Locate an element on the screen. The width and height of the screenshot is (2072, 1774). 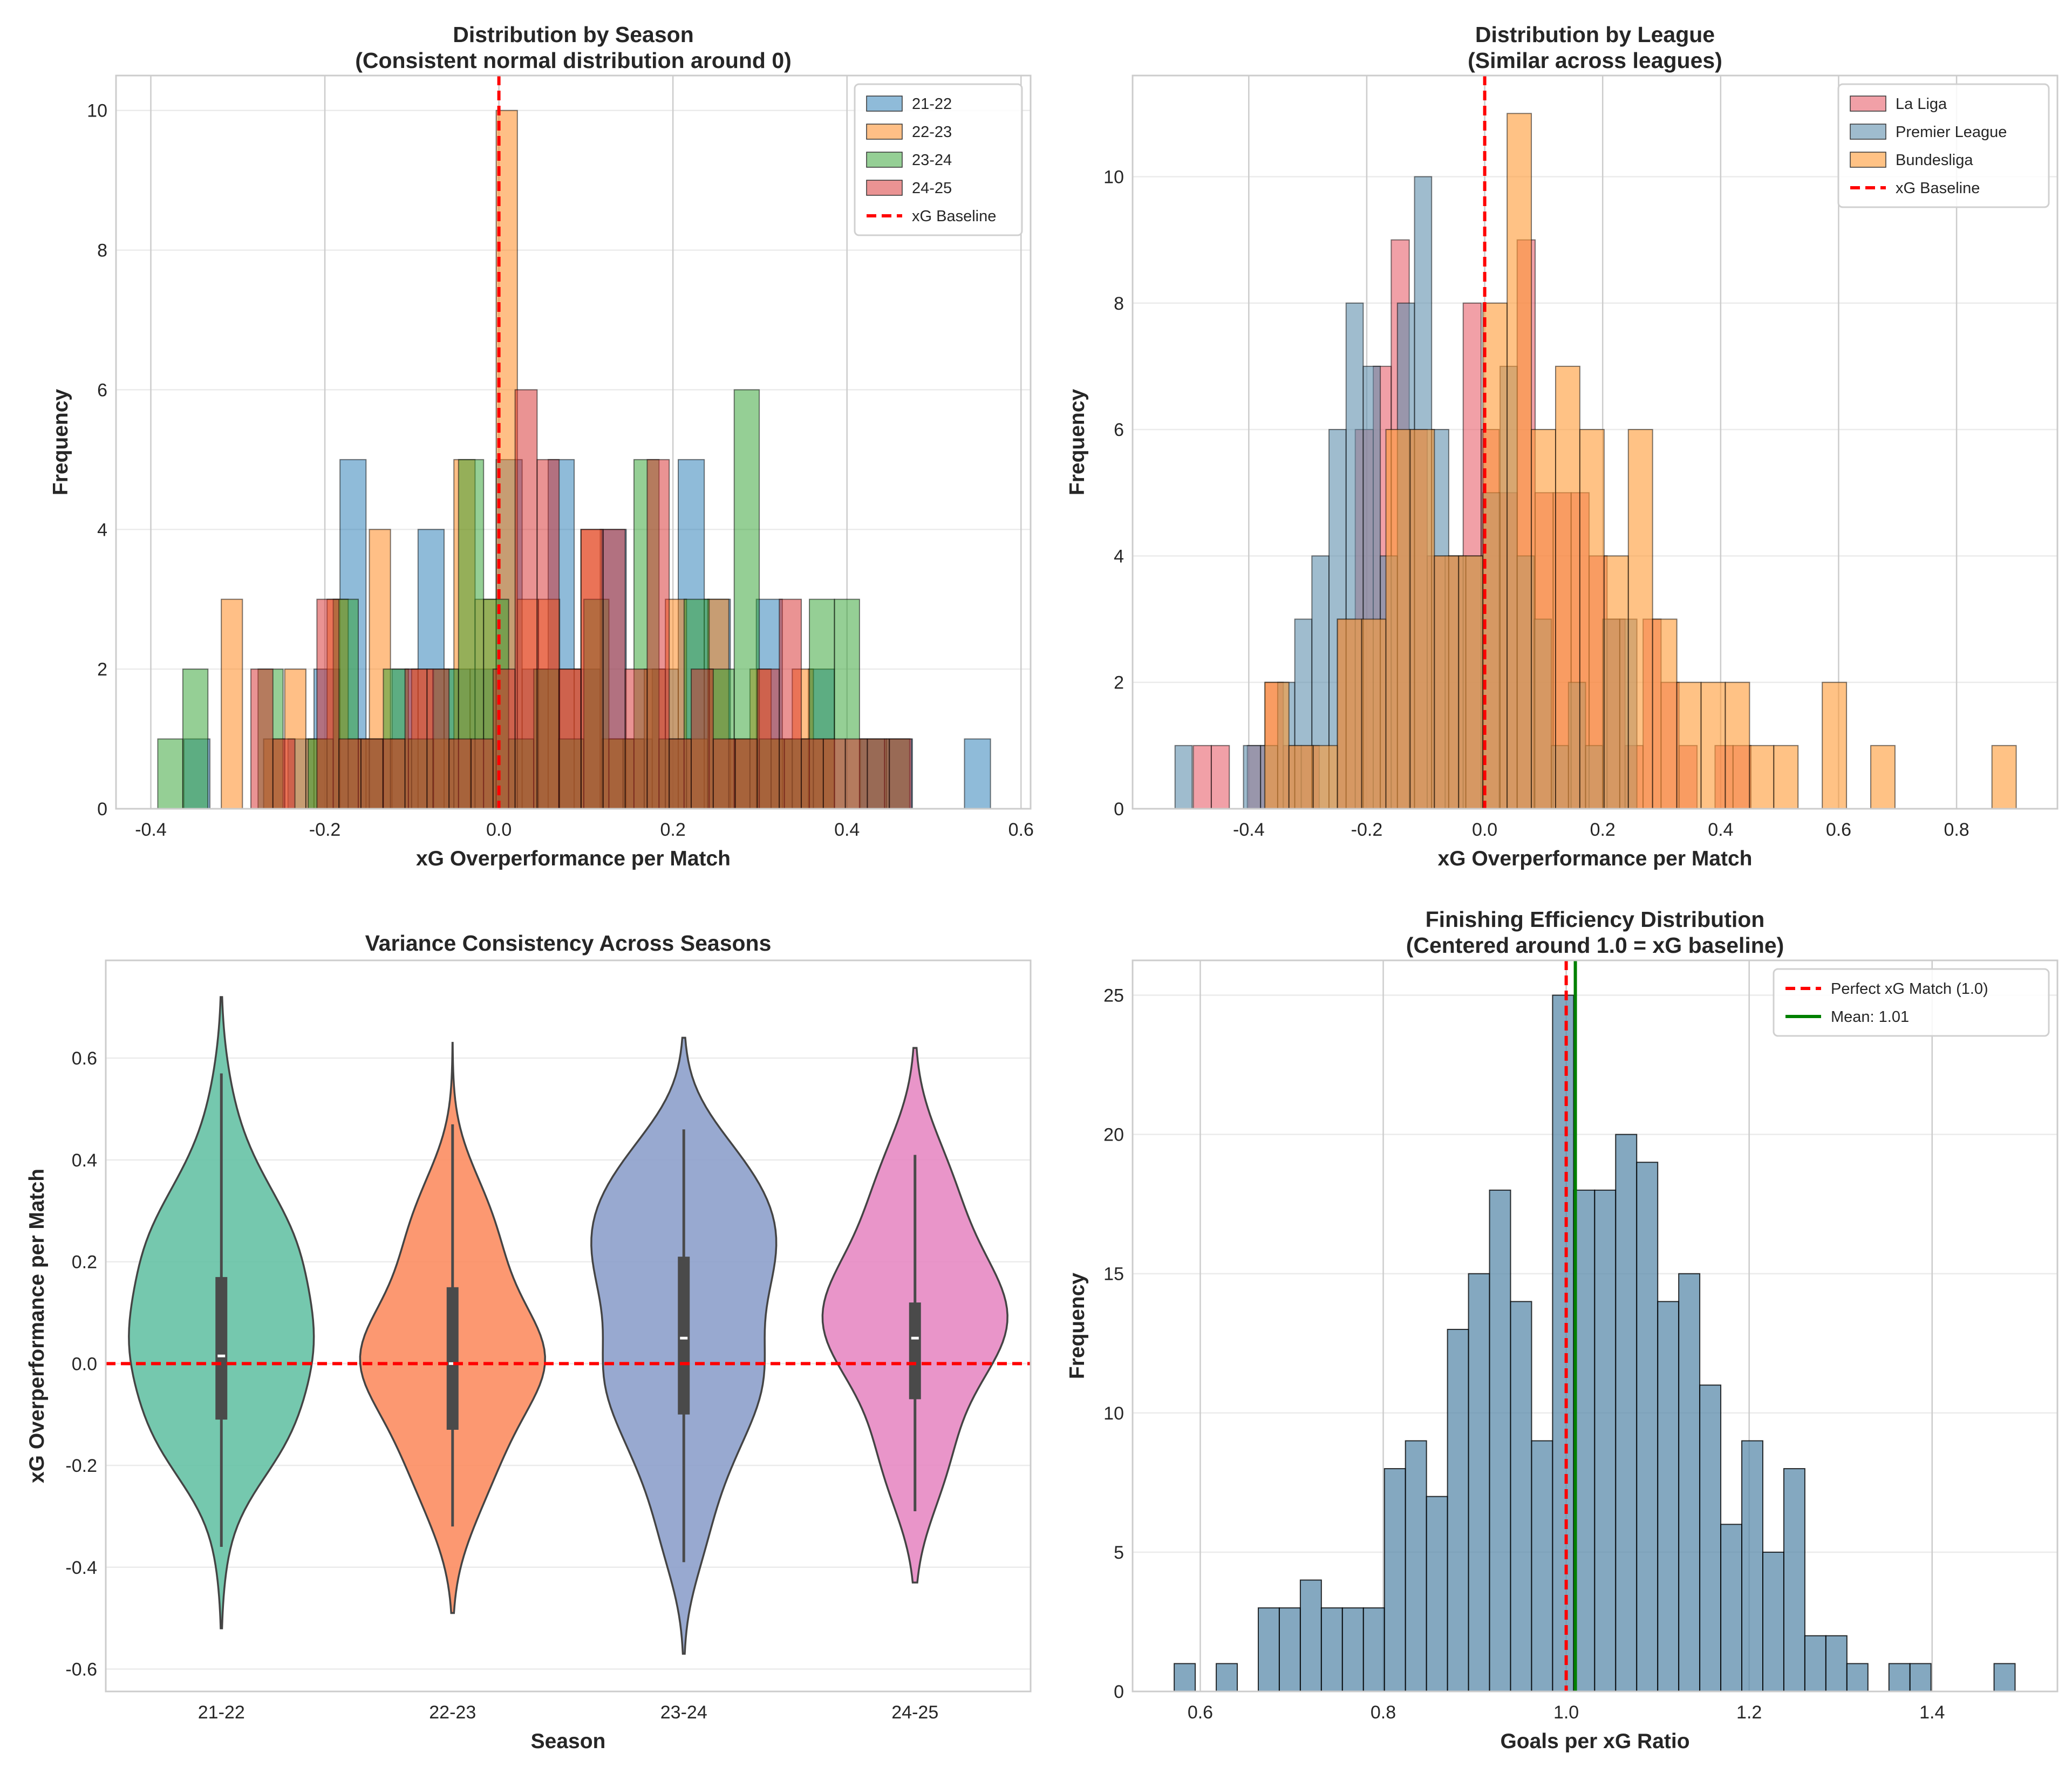
y-tick-label: 10 is located at coordinates (1113, 1413).